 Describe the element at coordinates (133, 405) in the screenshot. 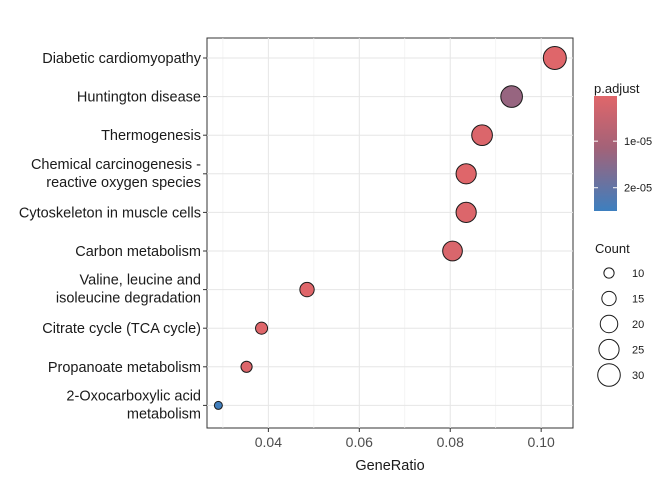

I see `category-label: 2-Oxocarboxylic acid metabolism` at that location.